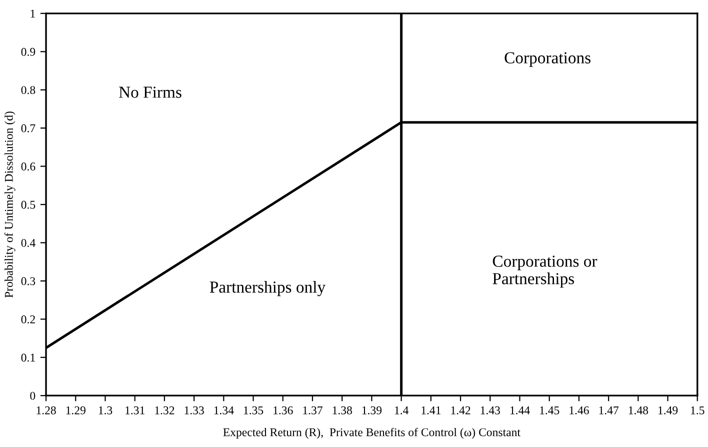 The image size is (708, 447). What do you see at coordinates (579, 410) in the screenshot?
I see `x-tick-label: 1.46` at bounding box center [579, 410].